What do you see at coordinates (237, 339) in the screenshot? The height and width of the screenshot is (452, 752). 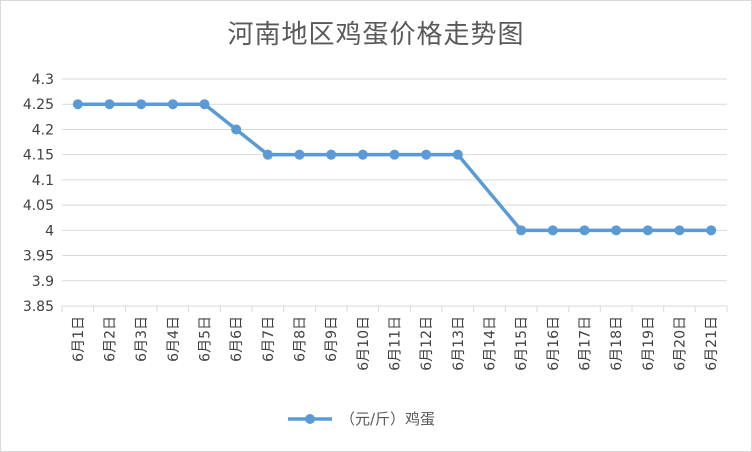 I see `x-tick-label: 6月6日` at bounding box center [237, 339].